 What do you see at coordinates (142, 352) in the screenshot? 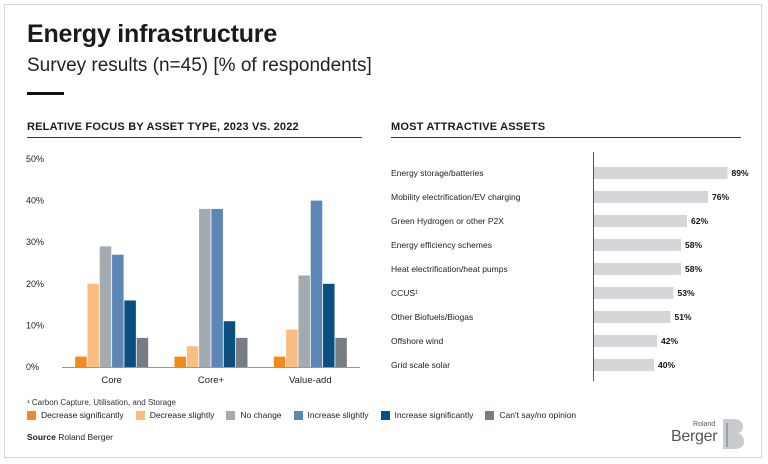
I see `bar-can-t-say-no-opinion-core` at bounding box center [142, 352].